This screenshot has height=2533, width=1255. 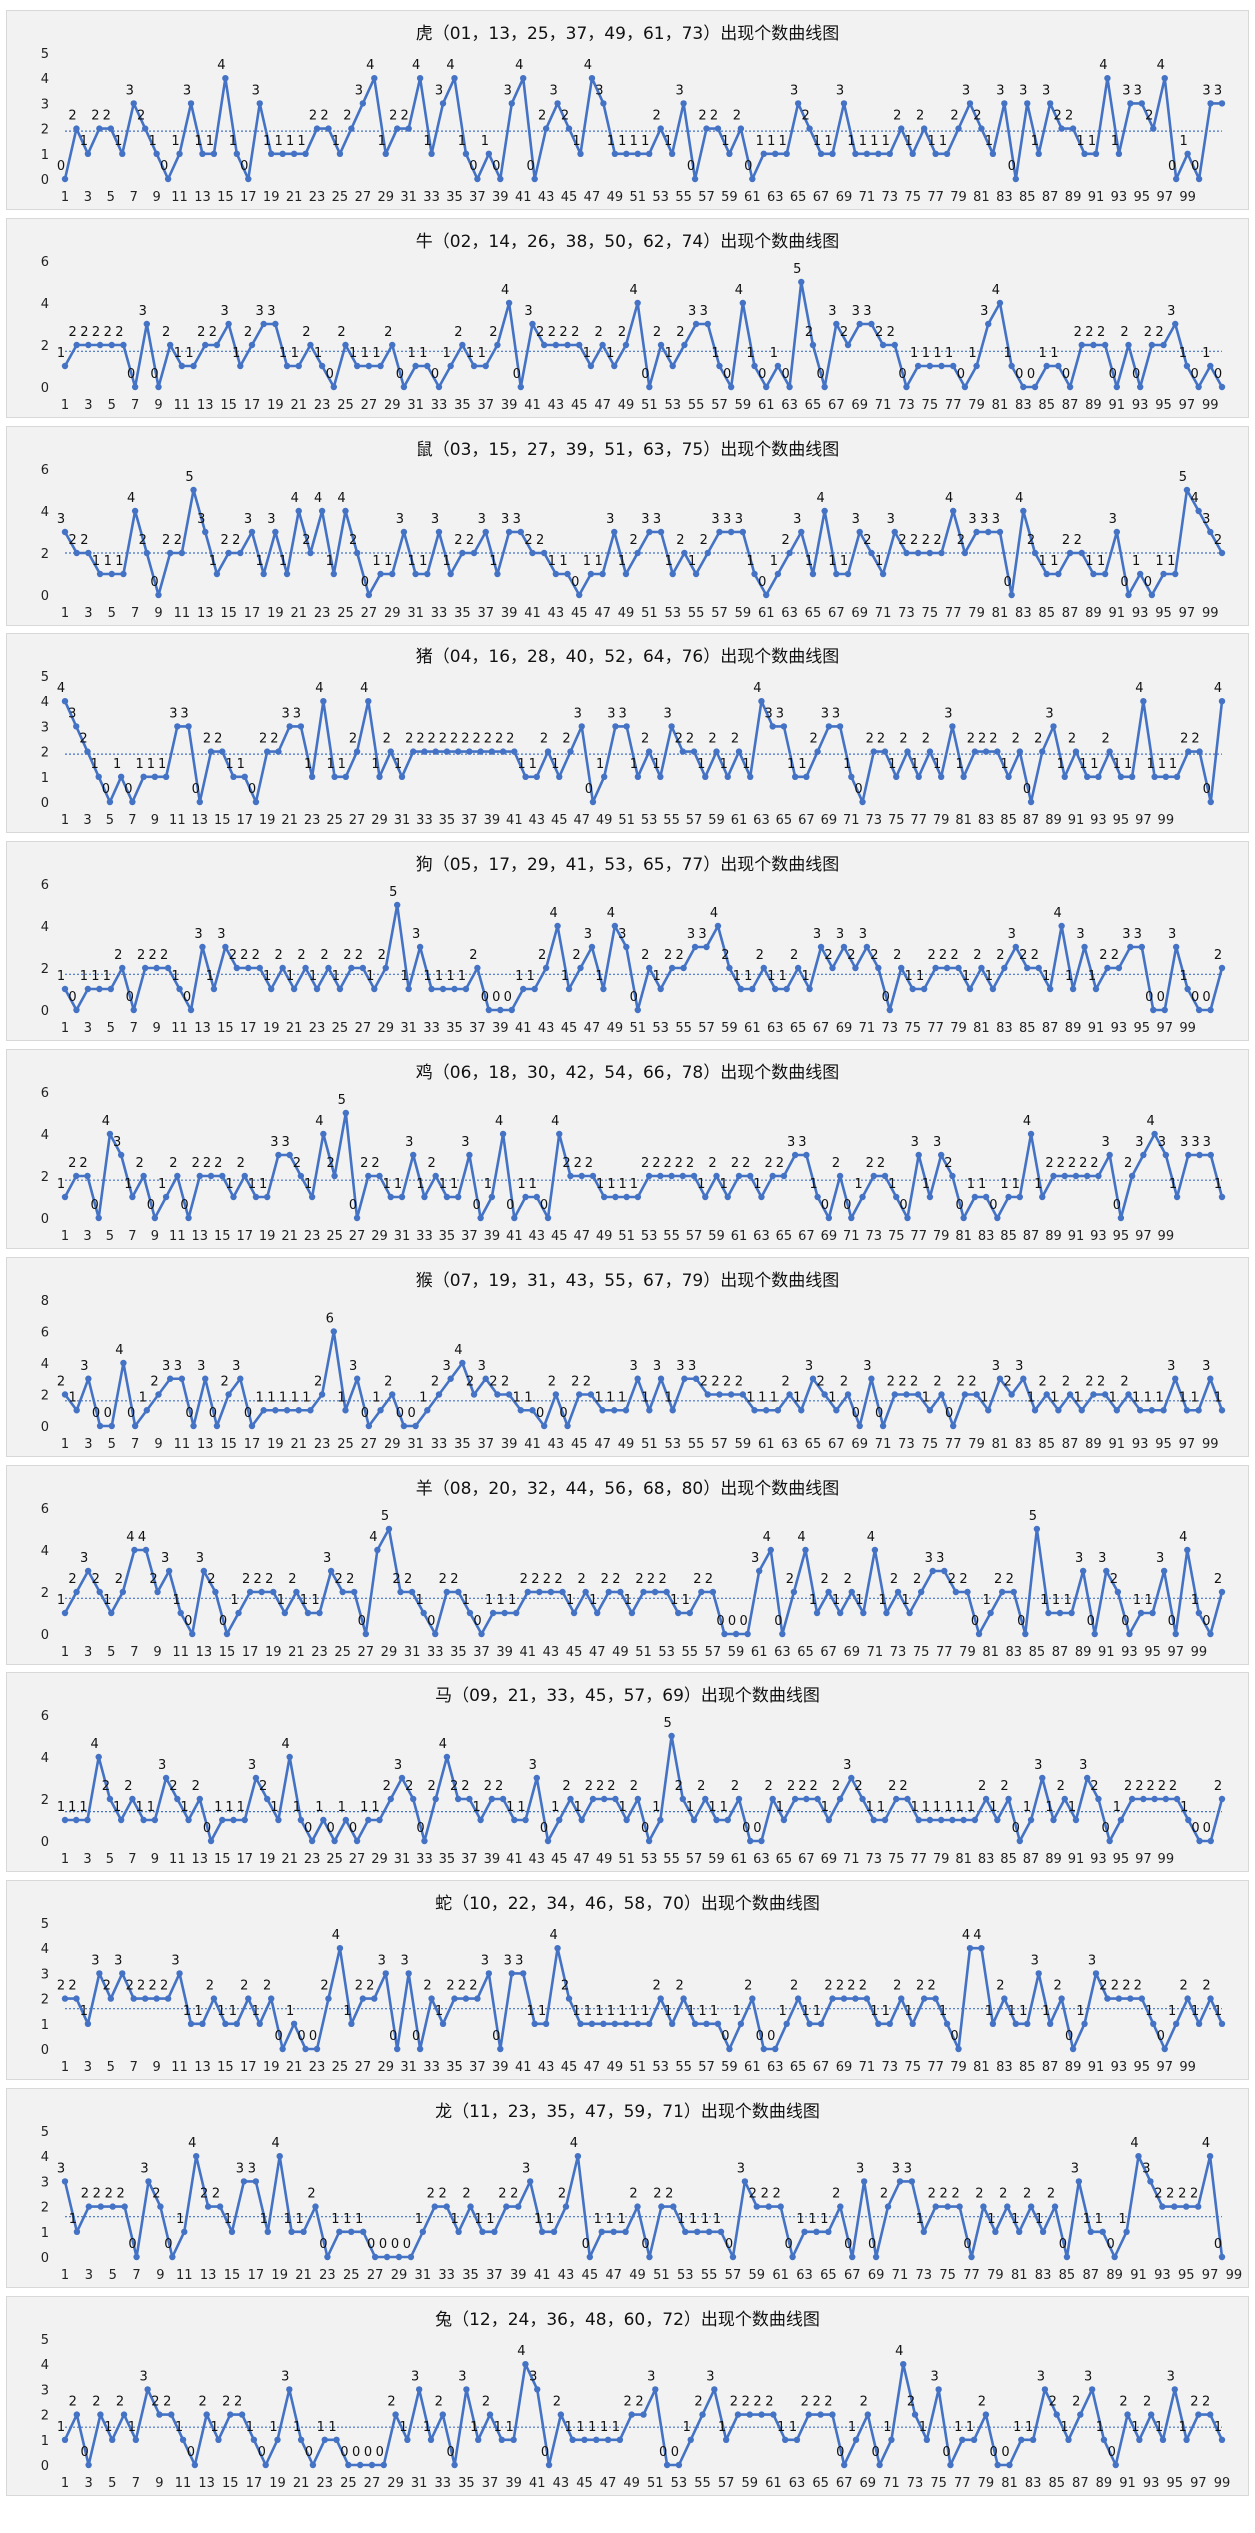 What do you see at coordinates (1117, 405) in the screenshot?
I see `x-tick-label: 91` at bounding box center [1117, 405].